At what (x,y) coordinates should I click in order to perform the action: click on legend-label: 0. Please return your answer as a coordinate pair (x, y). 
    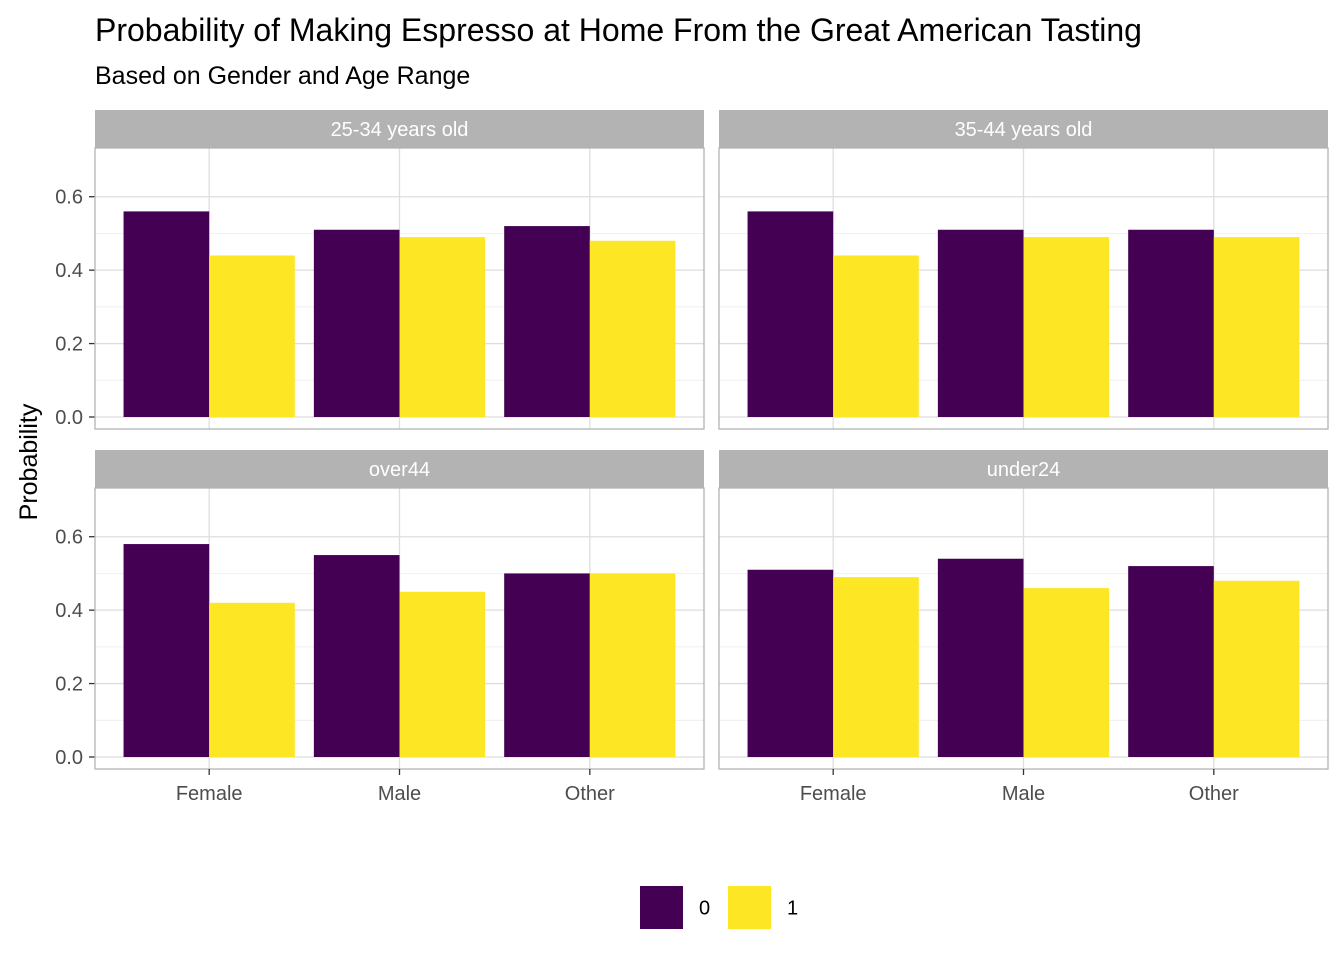
    Looking at the image, I should click on (704, 909).